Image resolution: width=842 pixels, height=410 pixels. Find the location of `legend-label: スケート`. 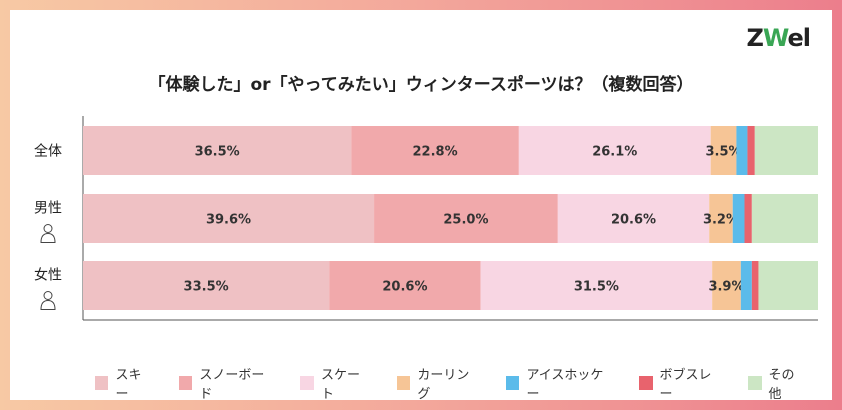

legend-label: スケート is located at coordinates (340, 385).